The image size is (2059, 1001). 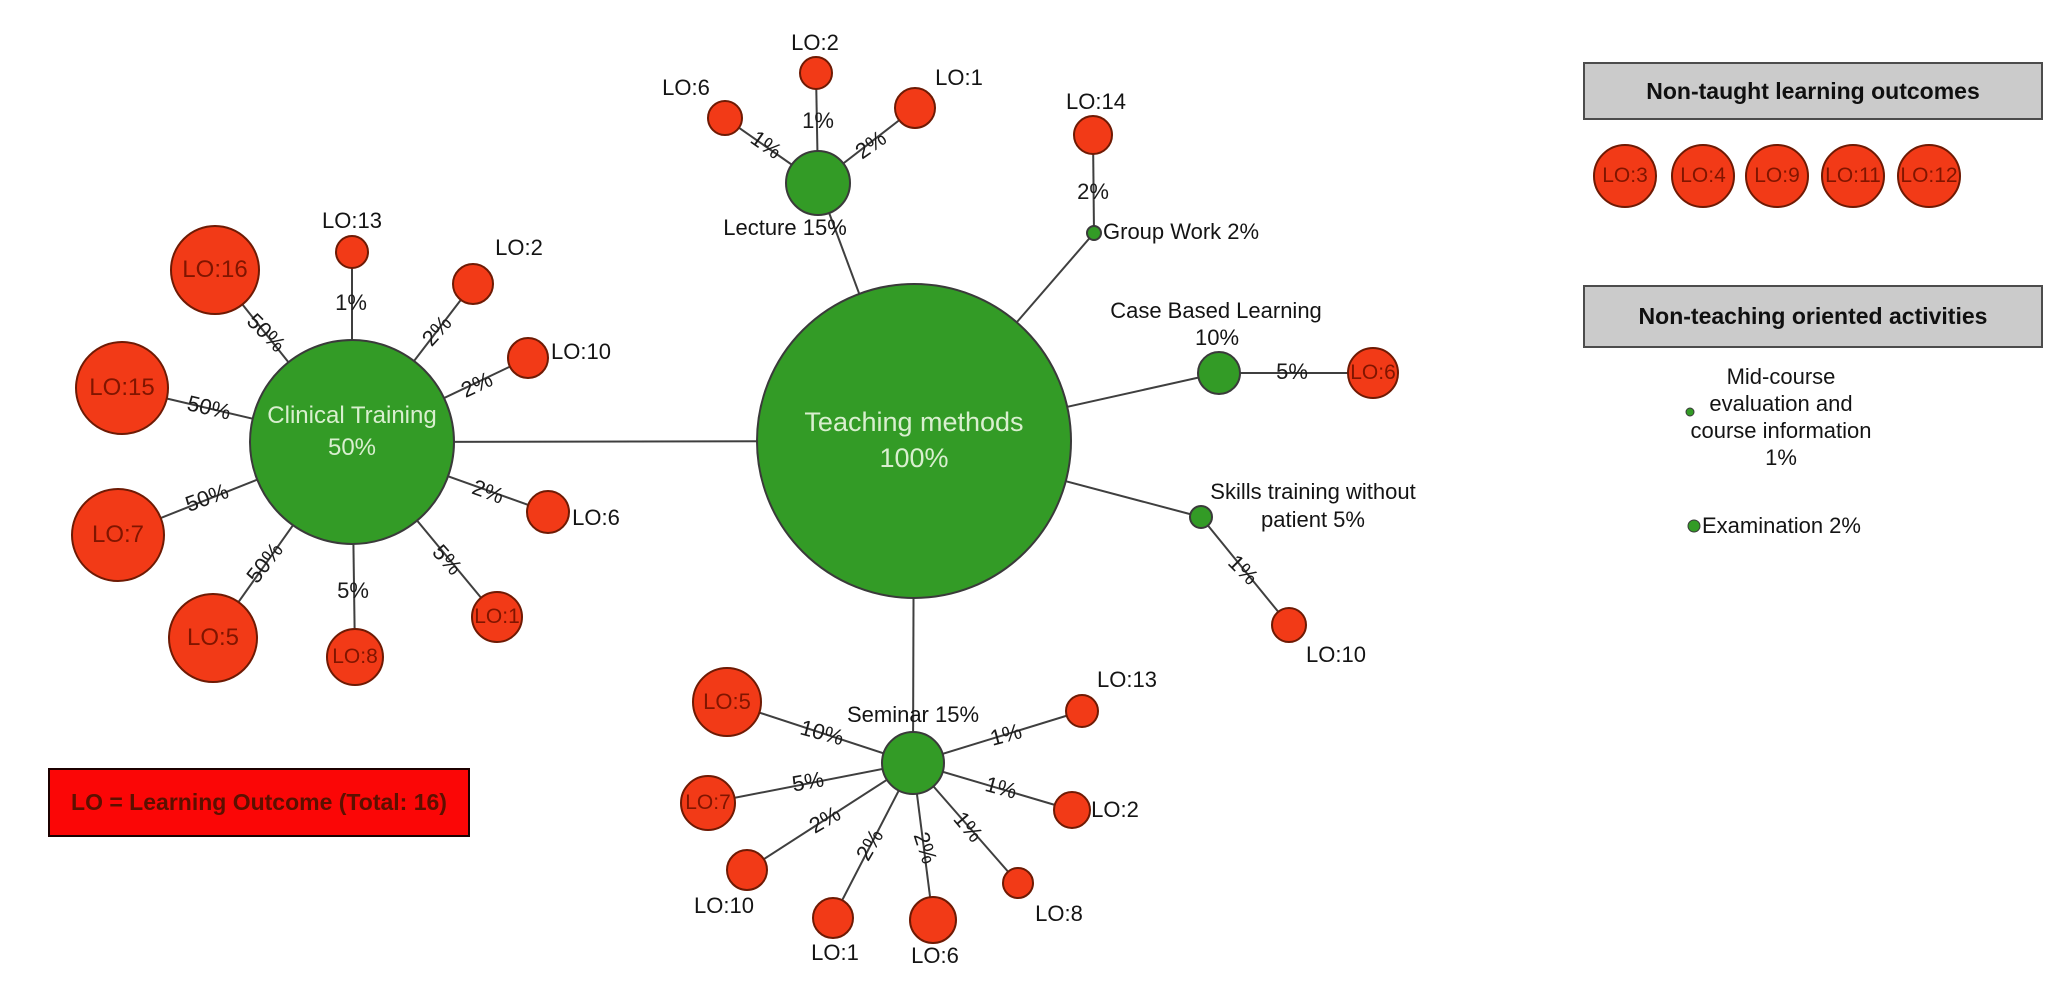 What do you see at coordinates (1059, 913) in the screenshot?
I see `outcome-label-lo8-seminar: LO:8` at bounding box center [1059, 913].